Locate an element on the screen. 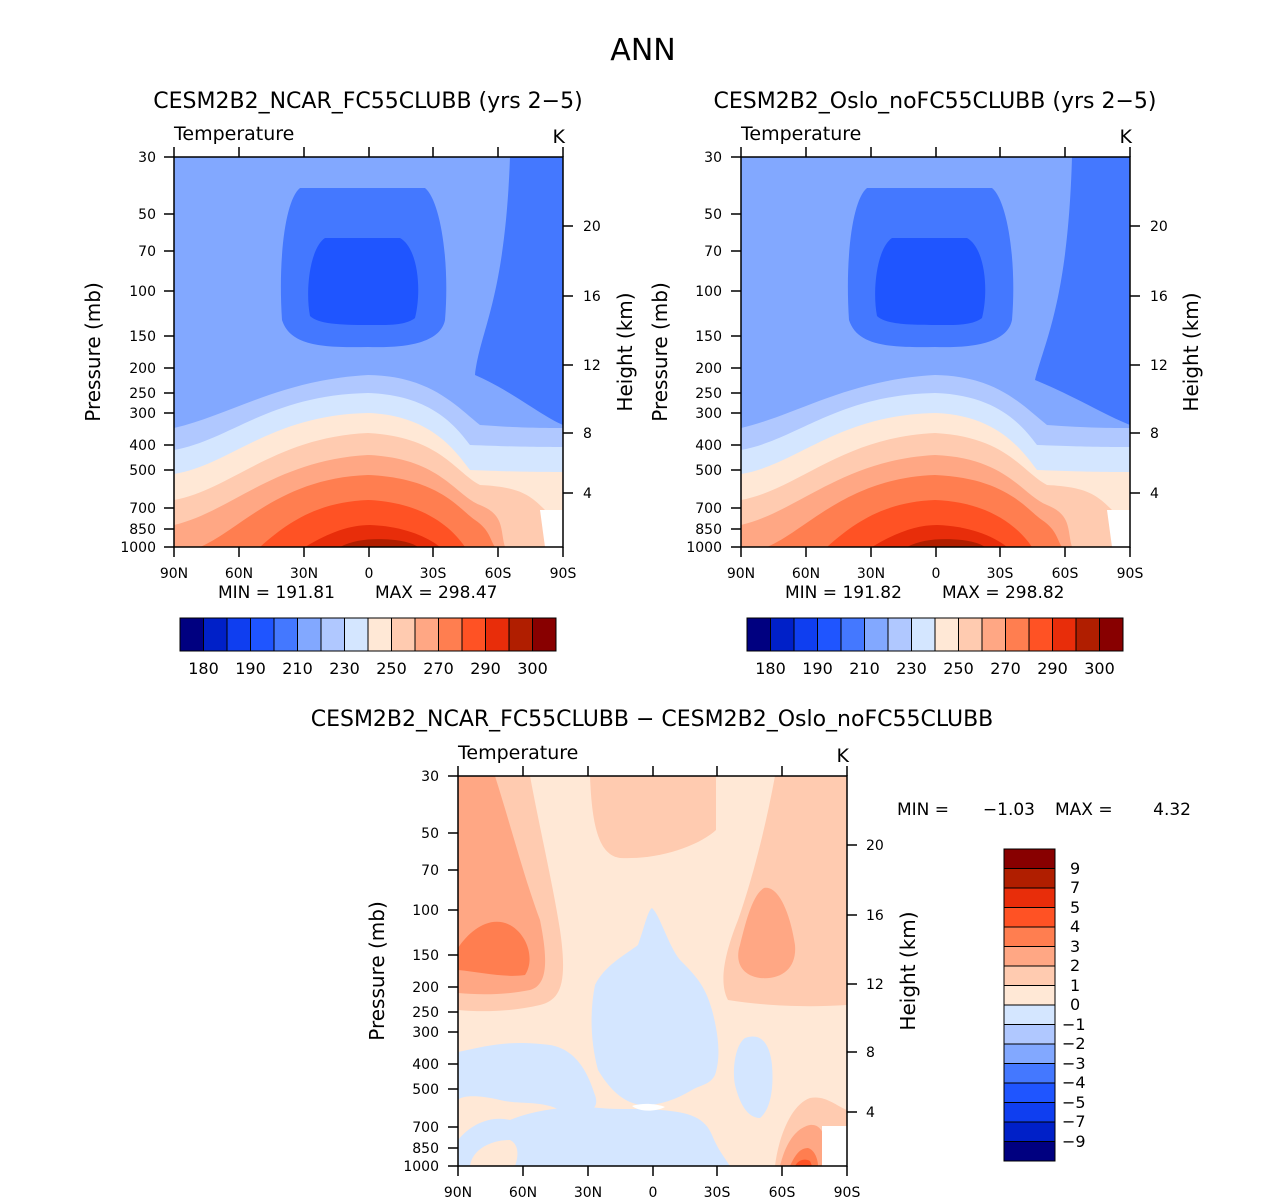 The image size is (1285, 1203). y-tick-label: 700 is located at coordinates (708, 509).